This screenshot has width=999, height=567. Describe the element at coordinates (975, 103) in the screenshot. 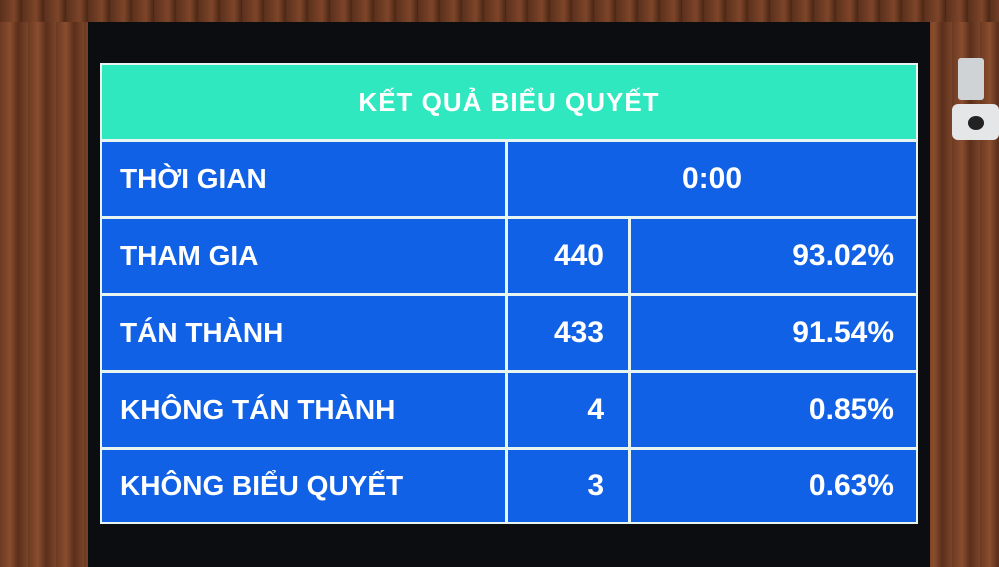

I see `camera-icon` at that location.